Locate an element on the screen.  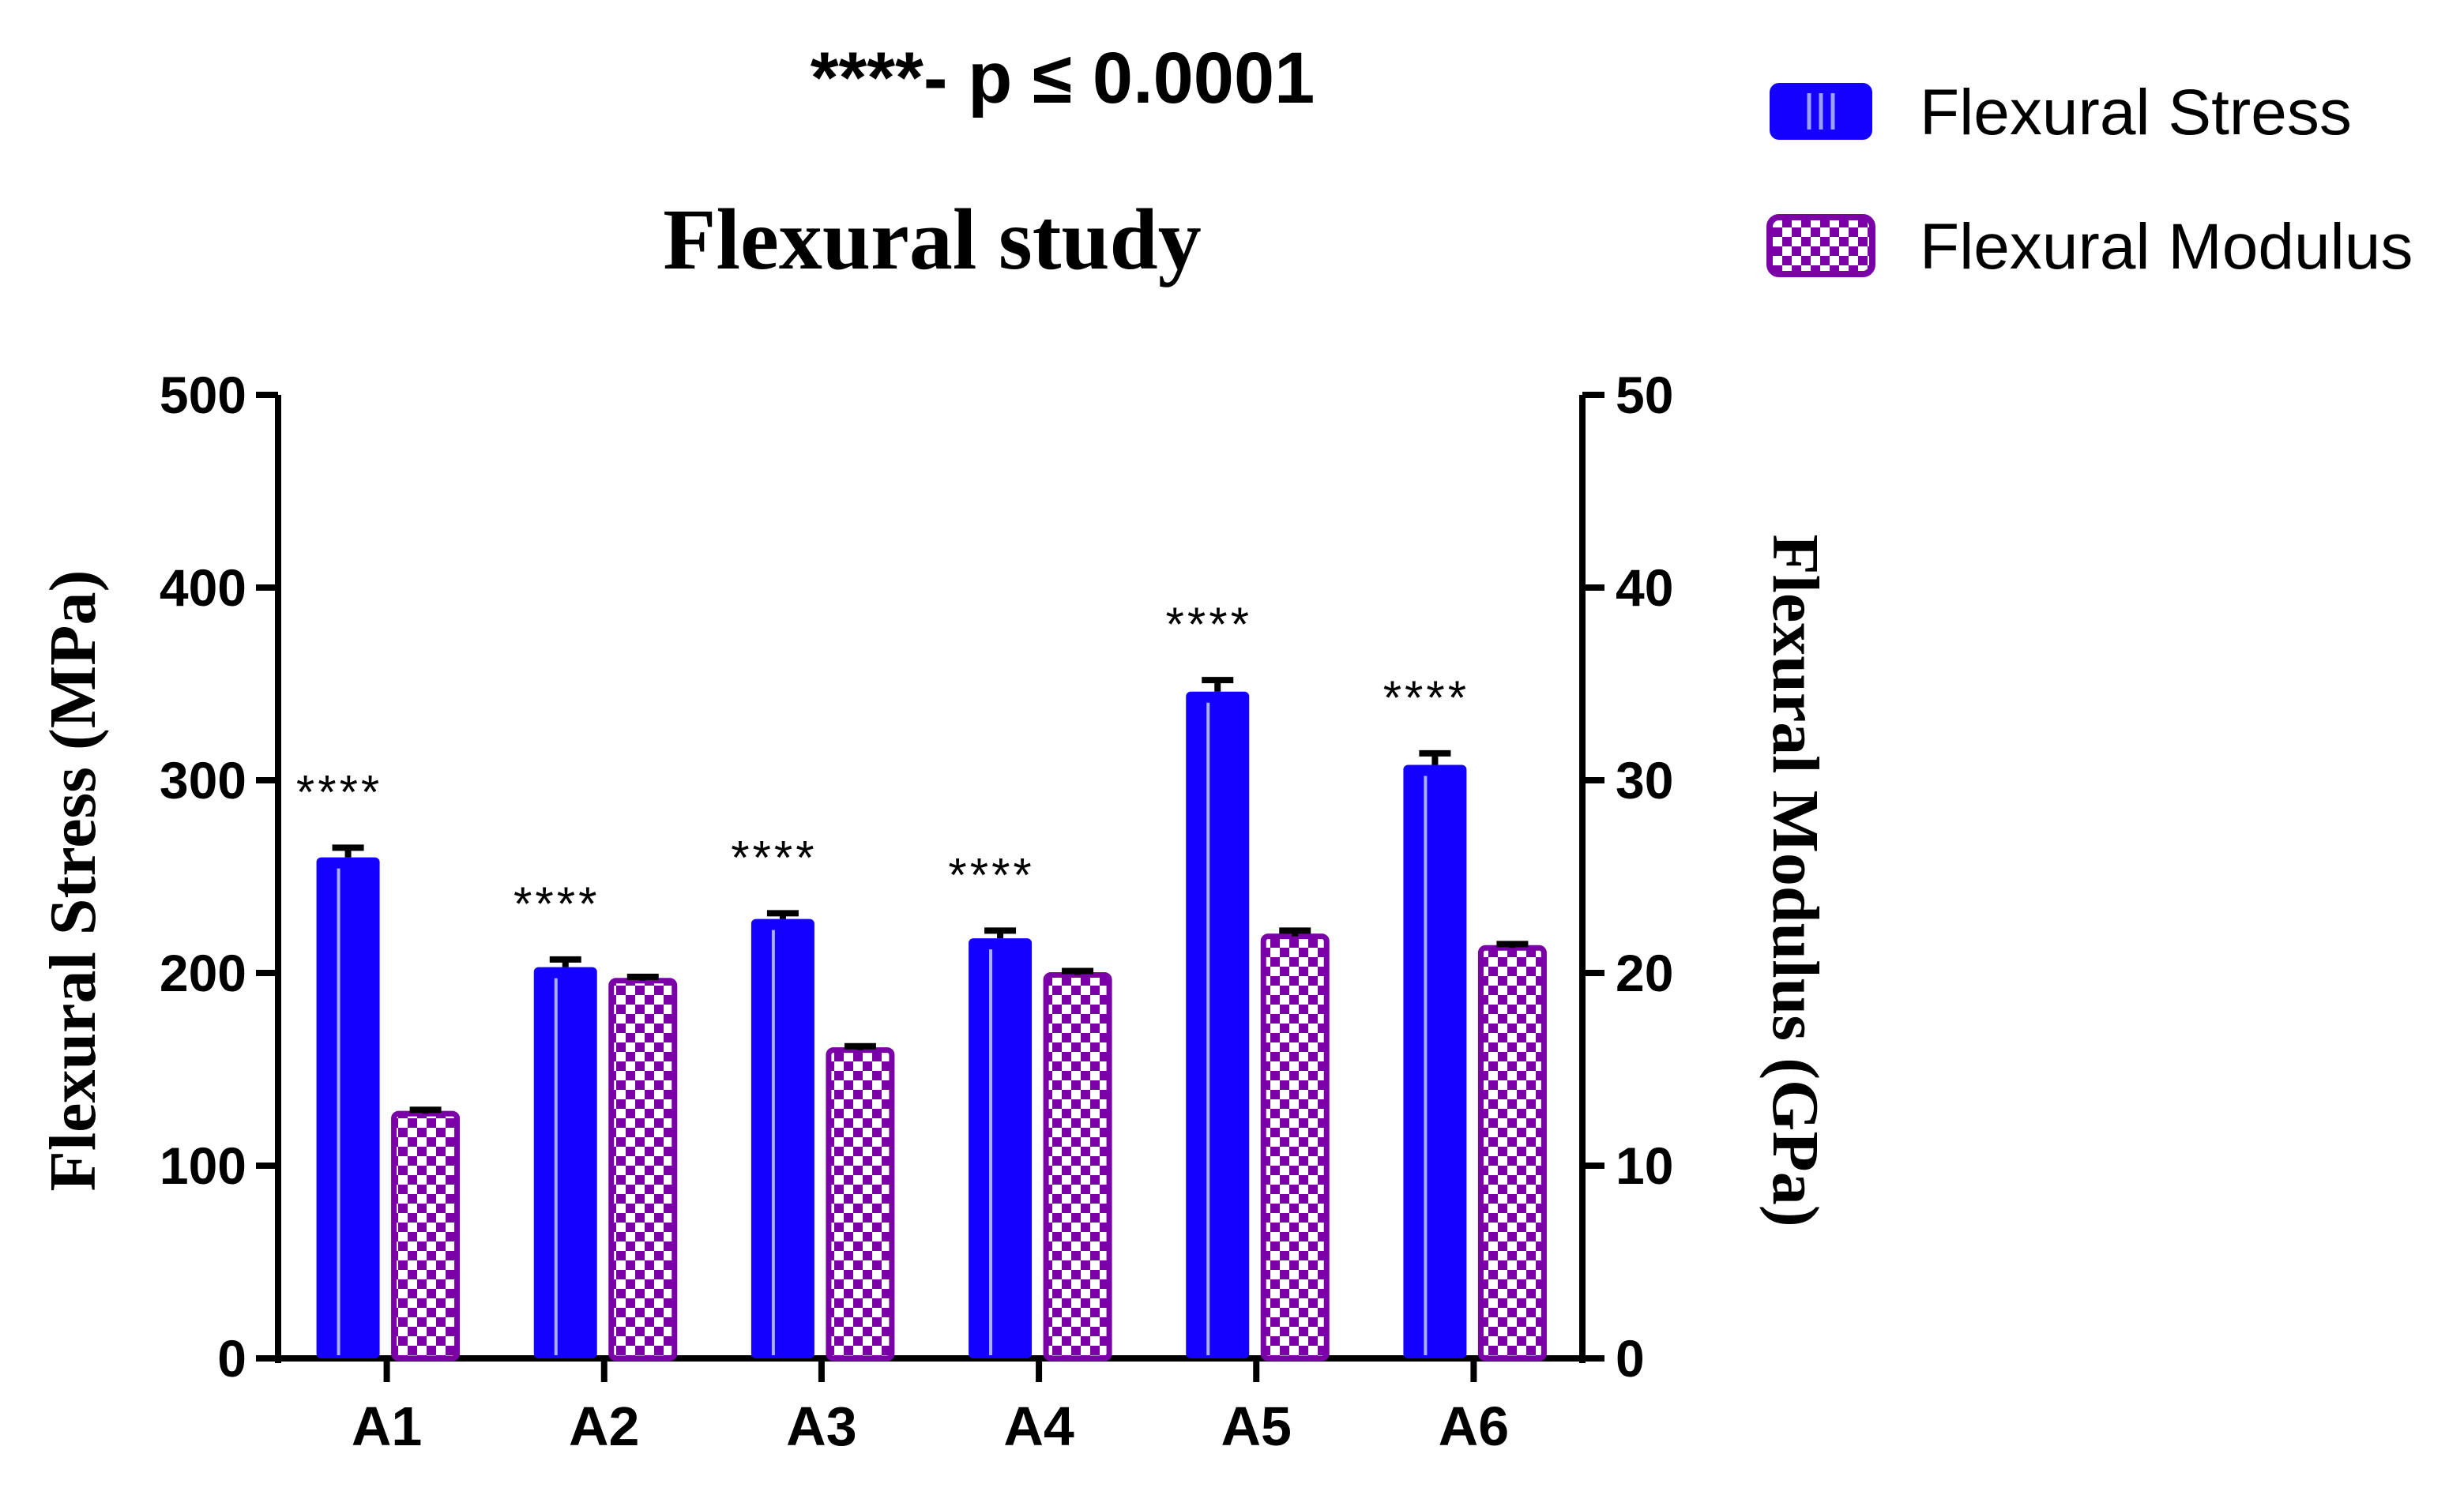
x-tick-label: A3 is located at coordinates (821, 1426).